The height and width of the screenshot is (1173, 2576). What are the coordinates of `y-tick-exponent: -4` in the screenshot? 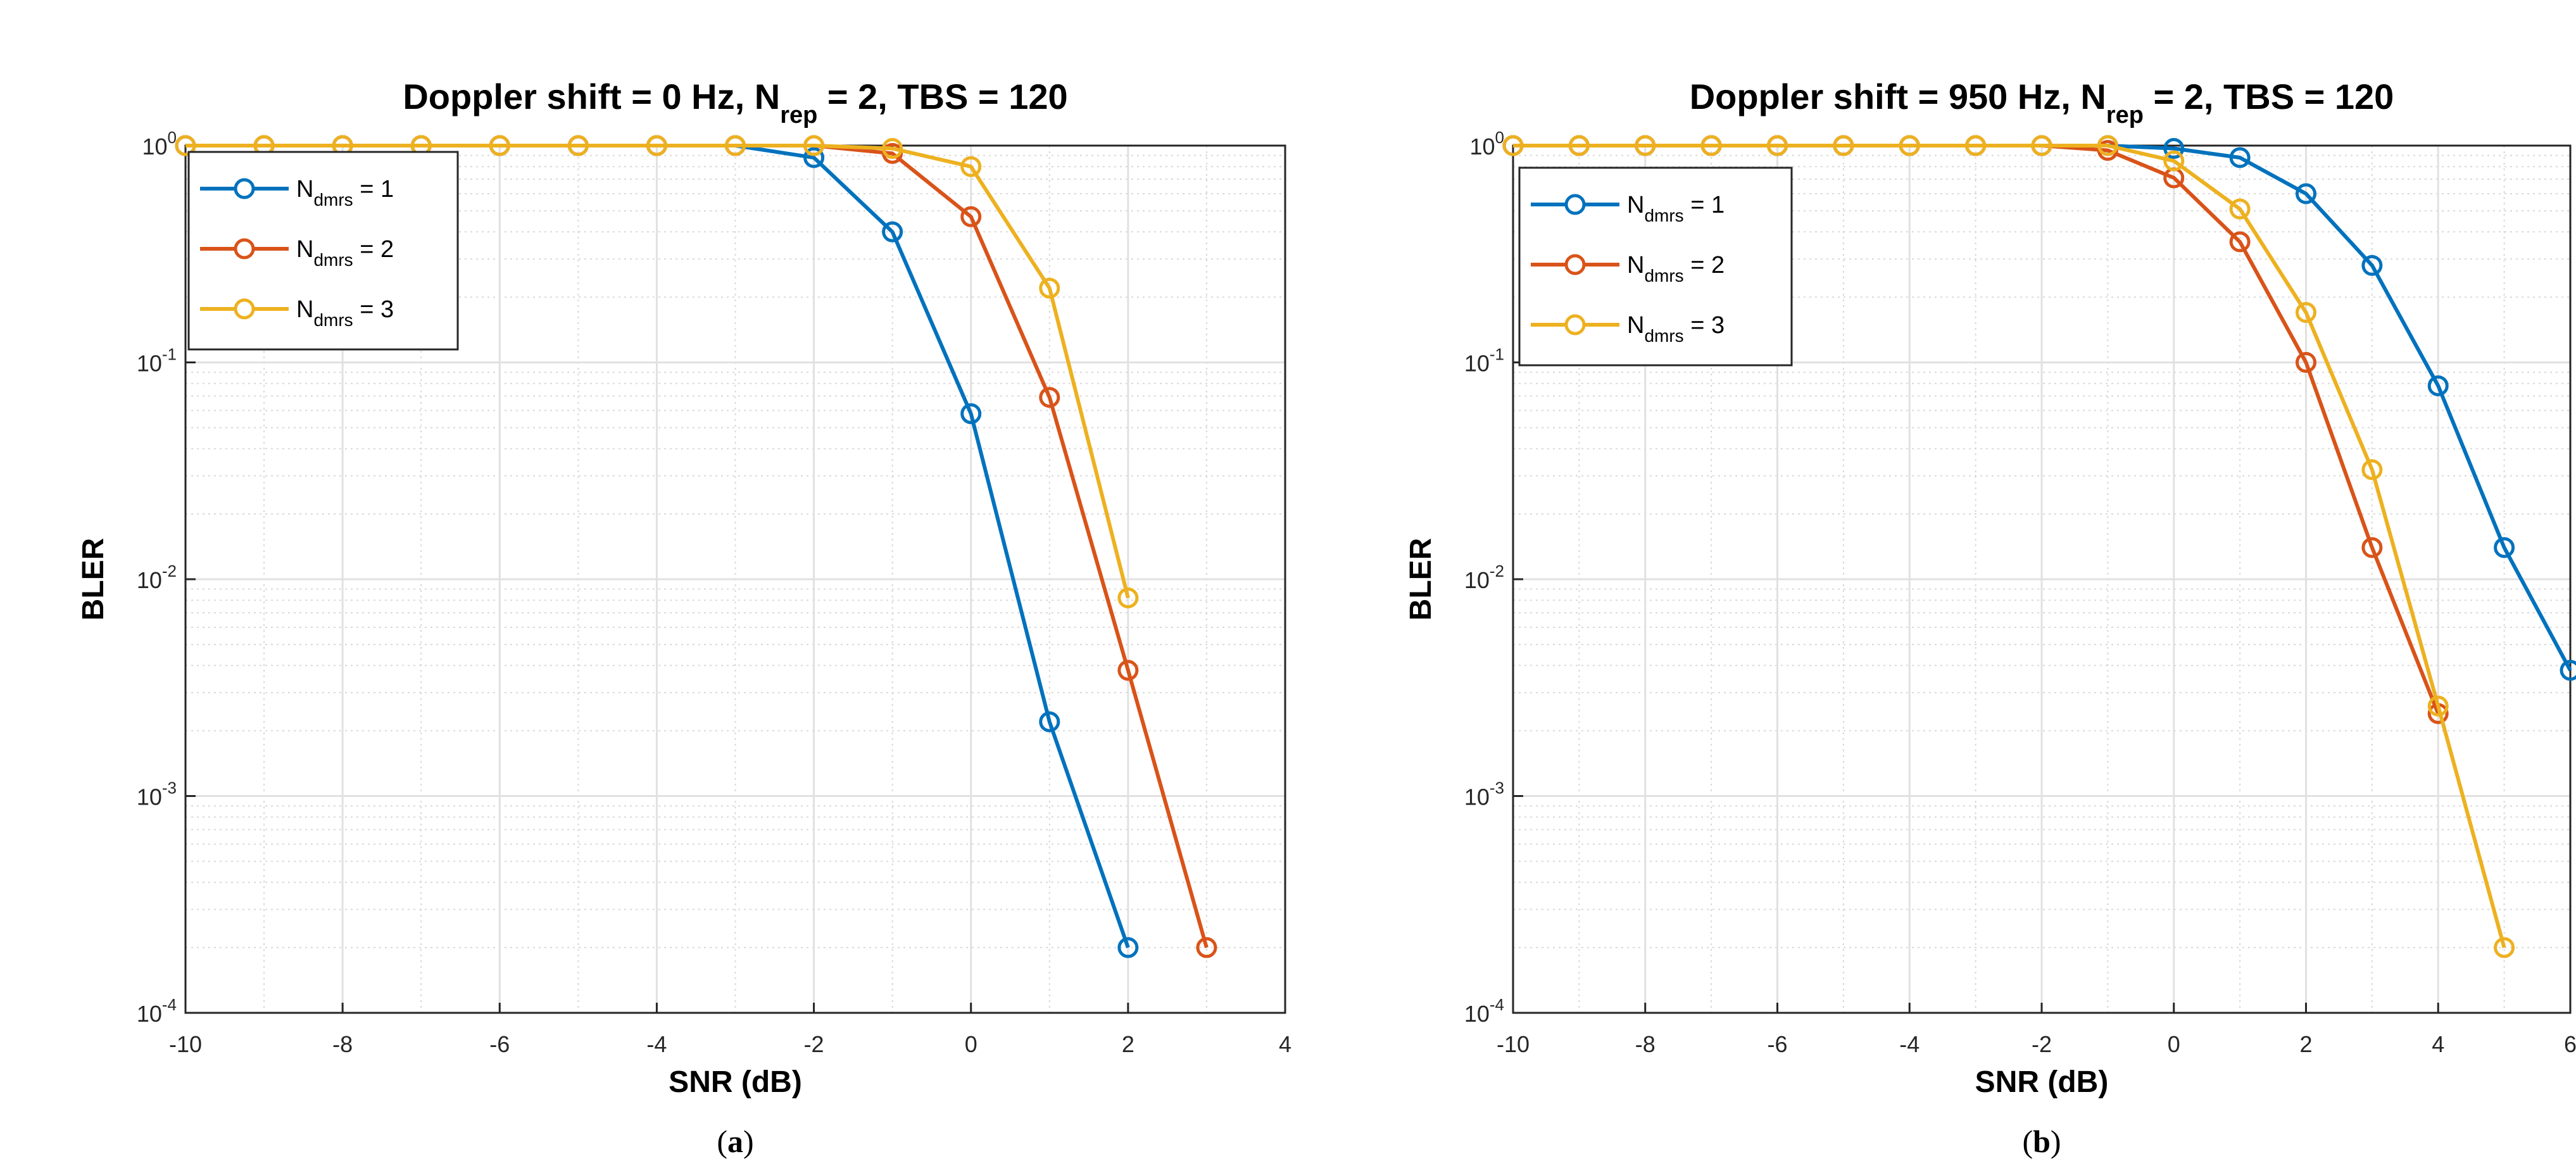 It's located at (1497, 1004).